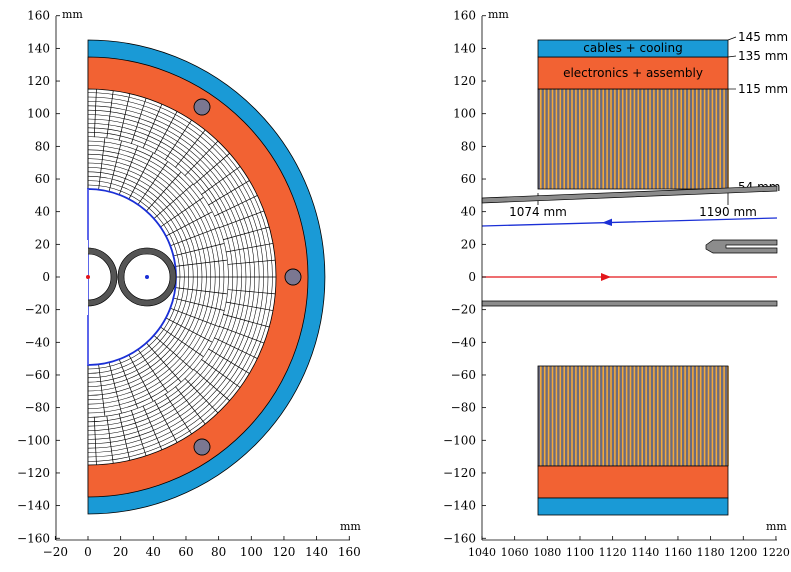  I want to click on left-y-tick-label: 80, so click(42, 146).